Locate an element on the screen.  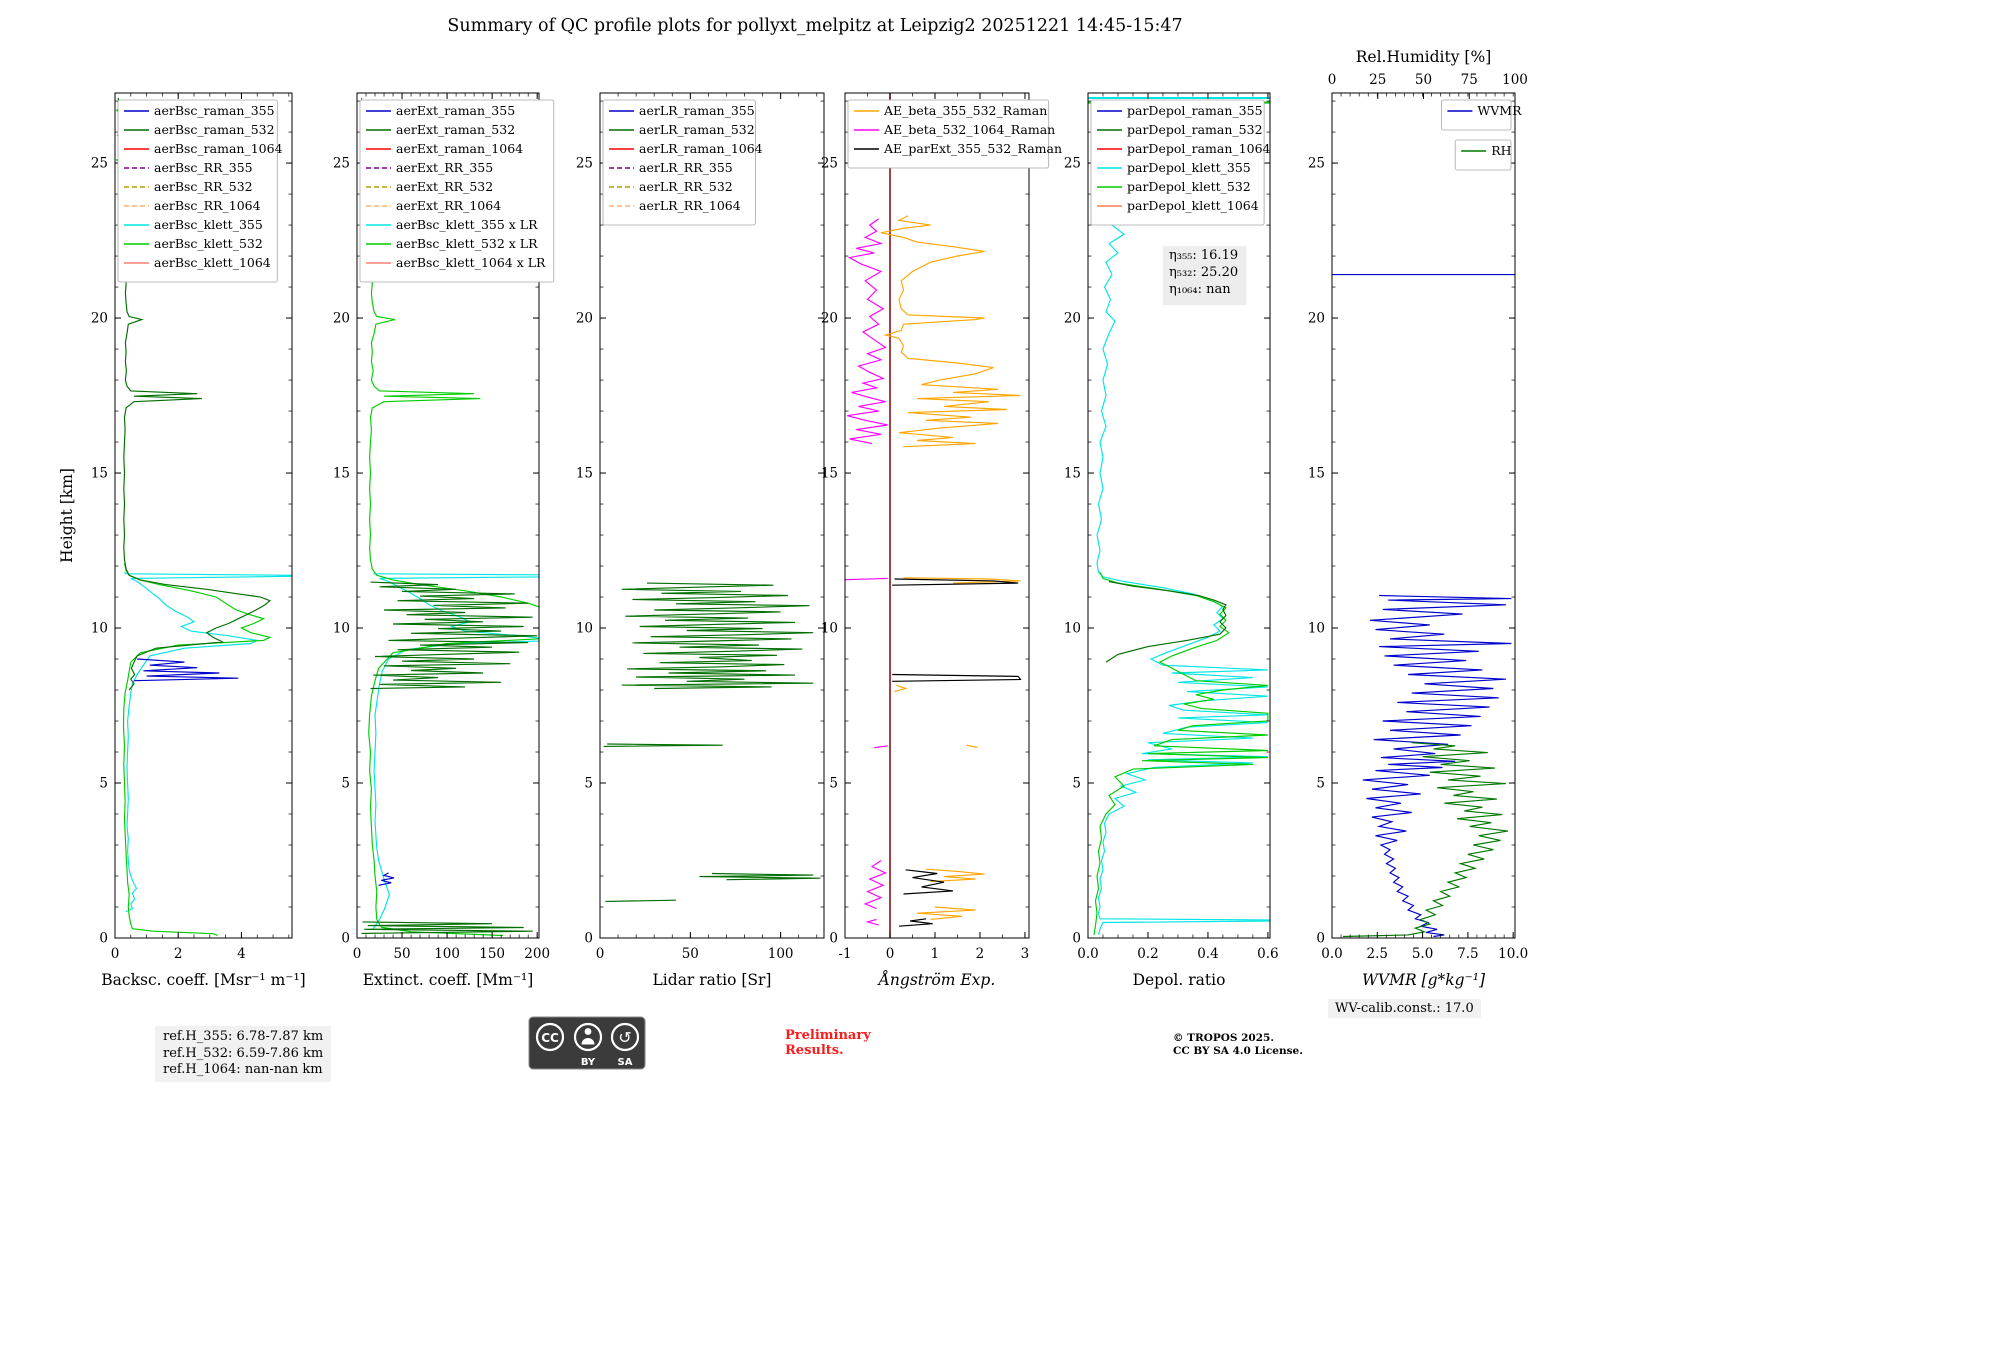
top-tick-label: 0 is located at coordinates (1332, 80).